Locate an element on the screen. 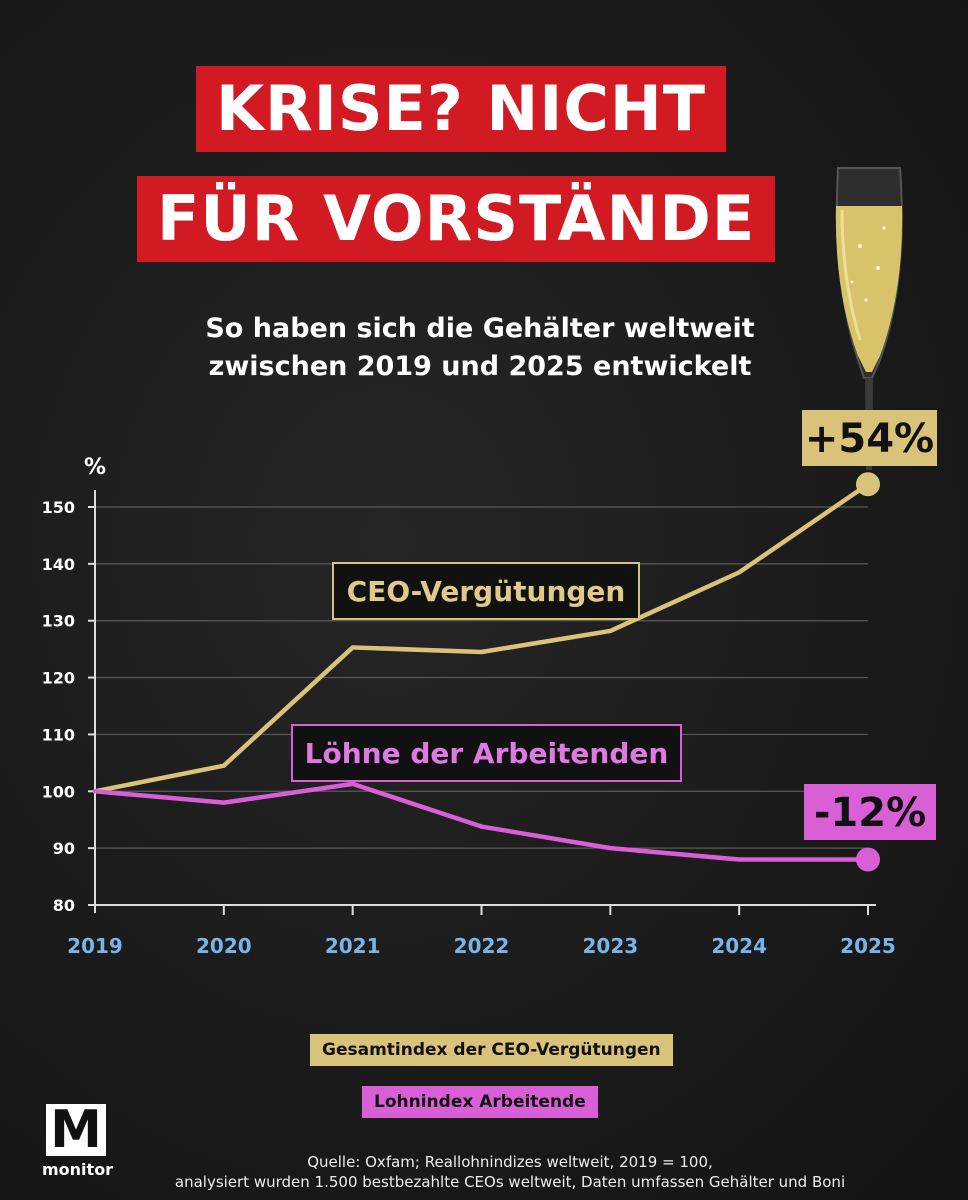 Image resolution: width=968 pixels, height=1200 pixels. x-tick-label: 2022 is located at coordinates (482, 946).